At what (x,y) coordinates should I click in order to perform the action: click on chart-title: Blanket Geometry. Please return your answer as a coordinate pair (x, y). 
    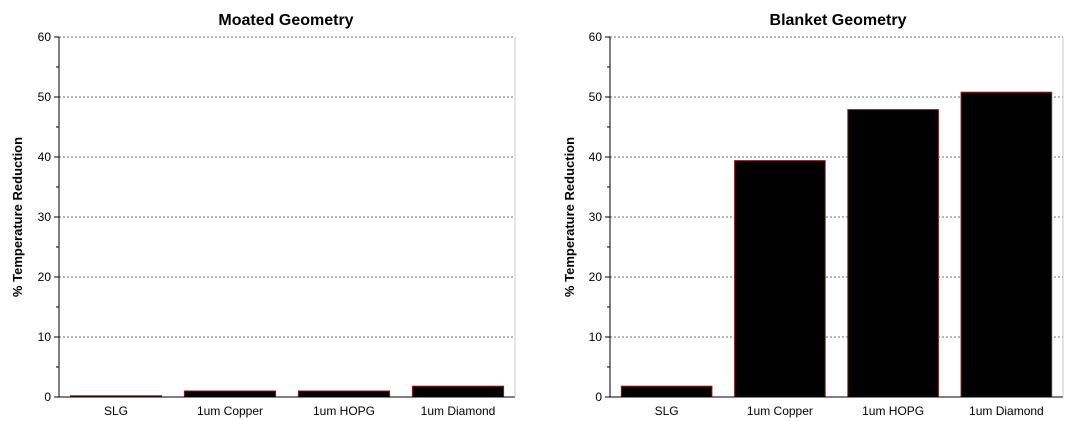
    Looking at the image, I should click on (838, 20).